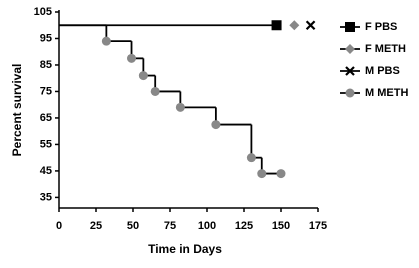  Describe the element at coordinates (46, 197) in the screenshot. I see `y-tick-label: 35` at that location.